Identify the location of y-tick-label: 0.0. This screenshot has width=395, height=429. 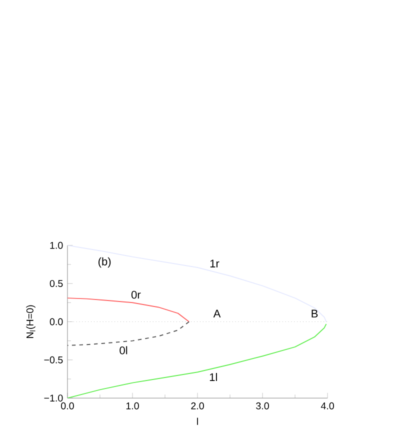
(56, 322).